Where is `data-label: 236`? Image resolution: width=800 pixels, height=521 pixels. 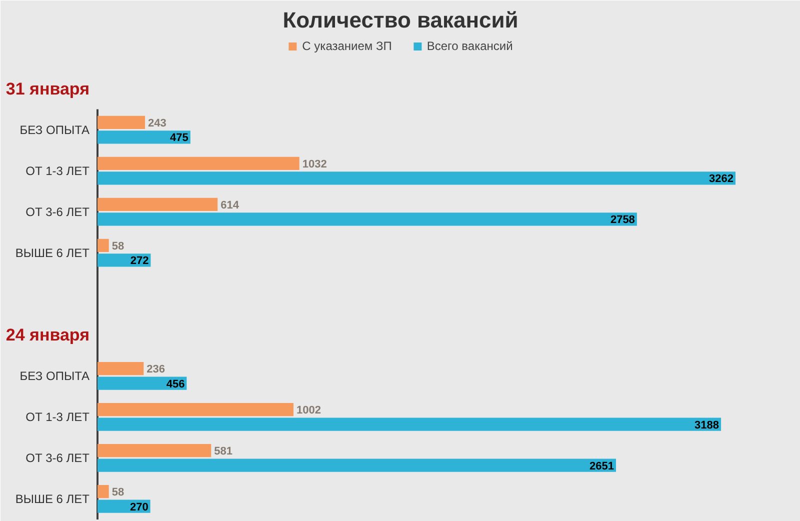
data-label: 236 is located at coordinates (156, 370).